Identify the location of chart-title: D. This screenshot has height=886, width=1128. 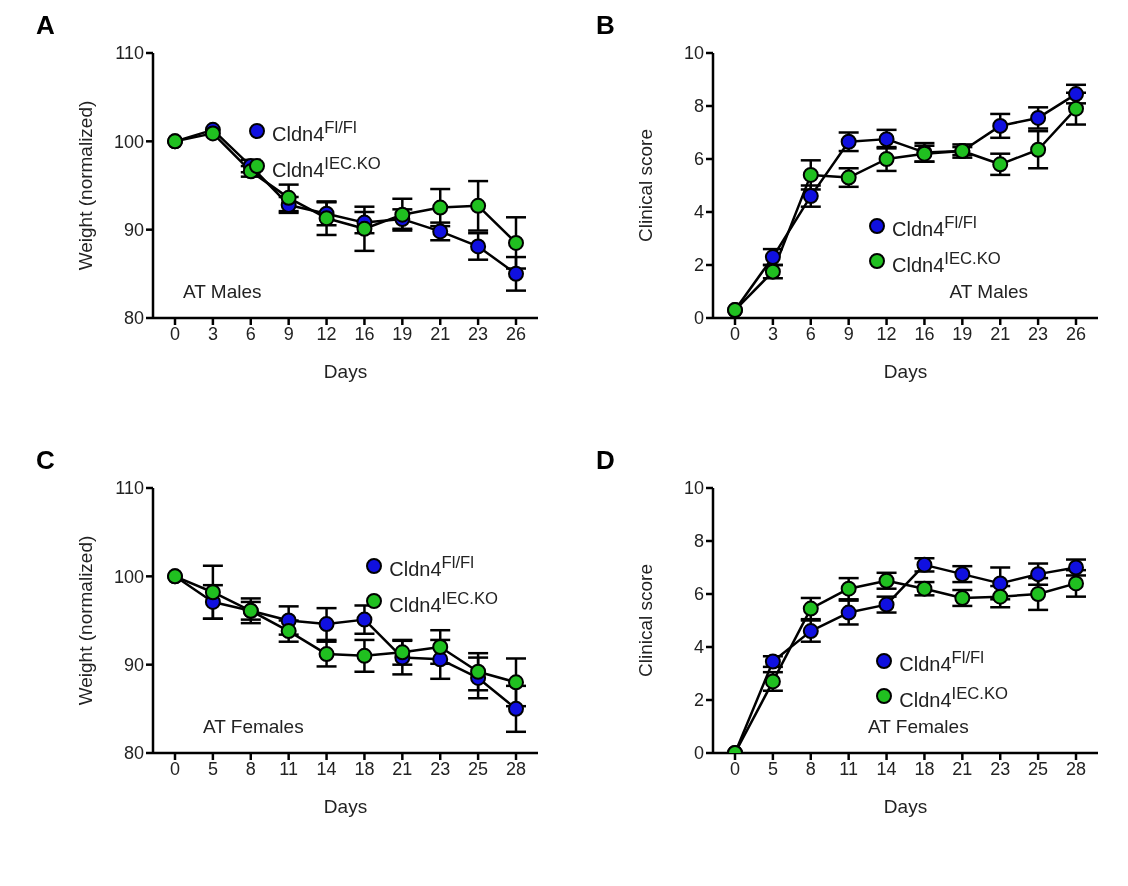
(605, 460).